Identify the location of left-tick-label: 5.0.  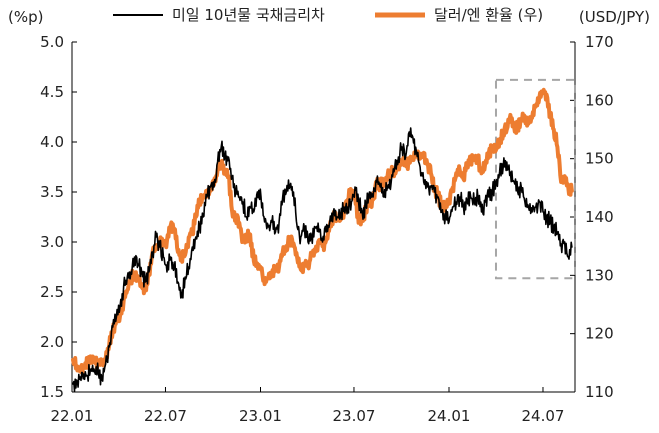
(52, 42).